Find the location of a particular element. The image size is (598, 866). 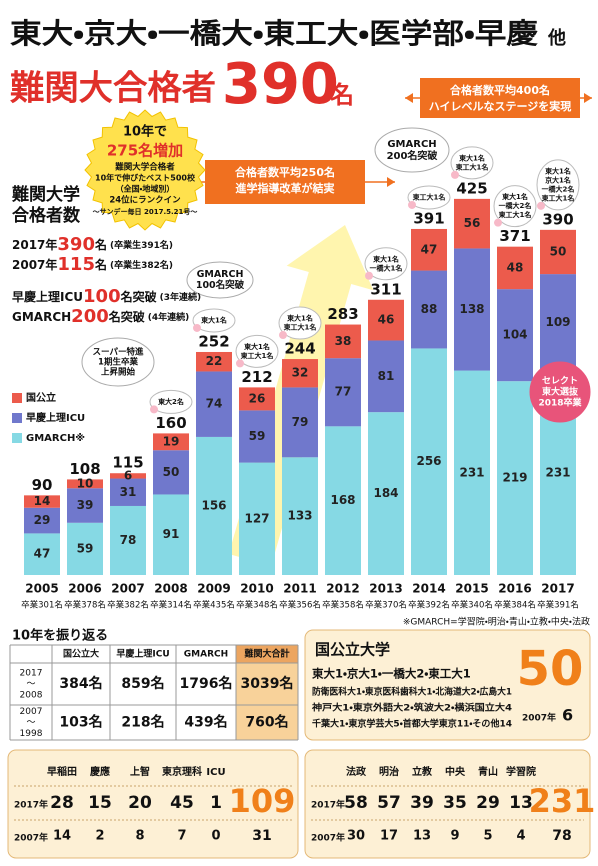

callout-text: 合格者数平均250名 is located at coordinates (284, 172).